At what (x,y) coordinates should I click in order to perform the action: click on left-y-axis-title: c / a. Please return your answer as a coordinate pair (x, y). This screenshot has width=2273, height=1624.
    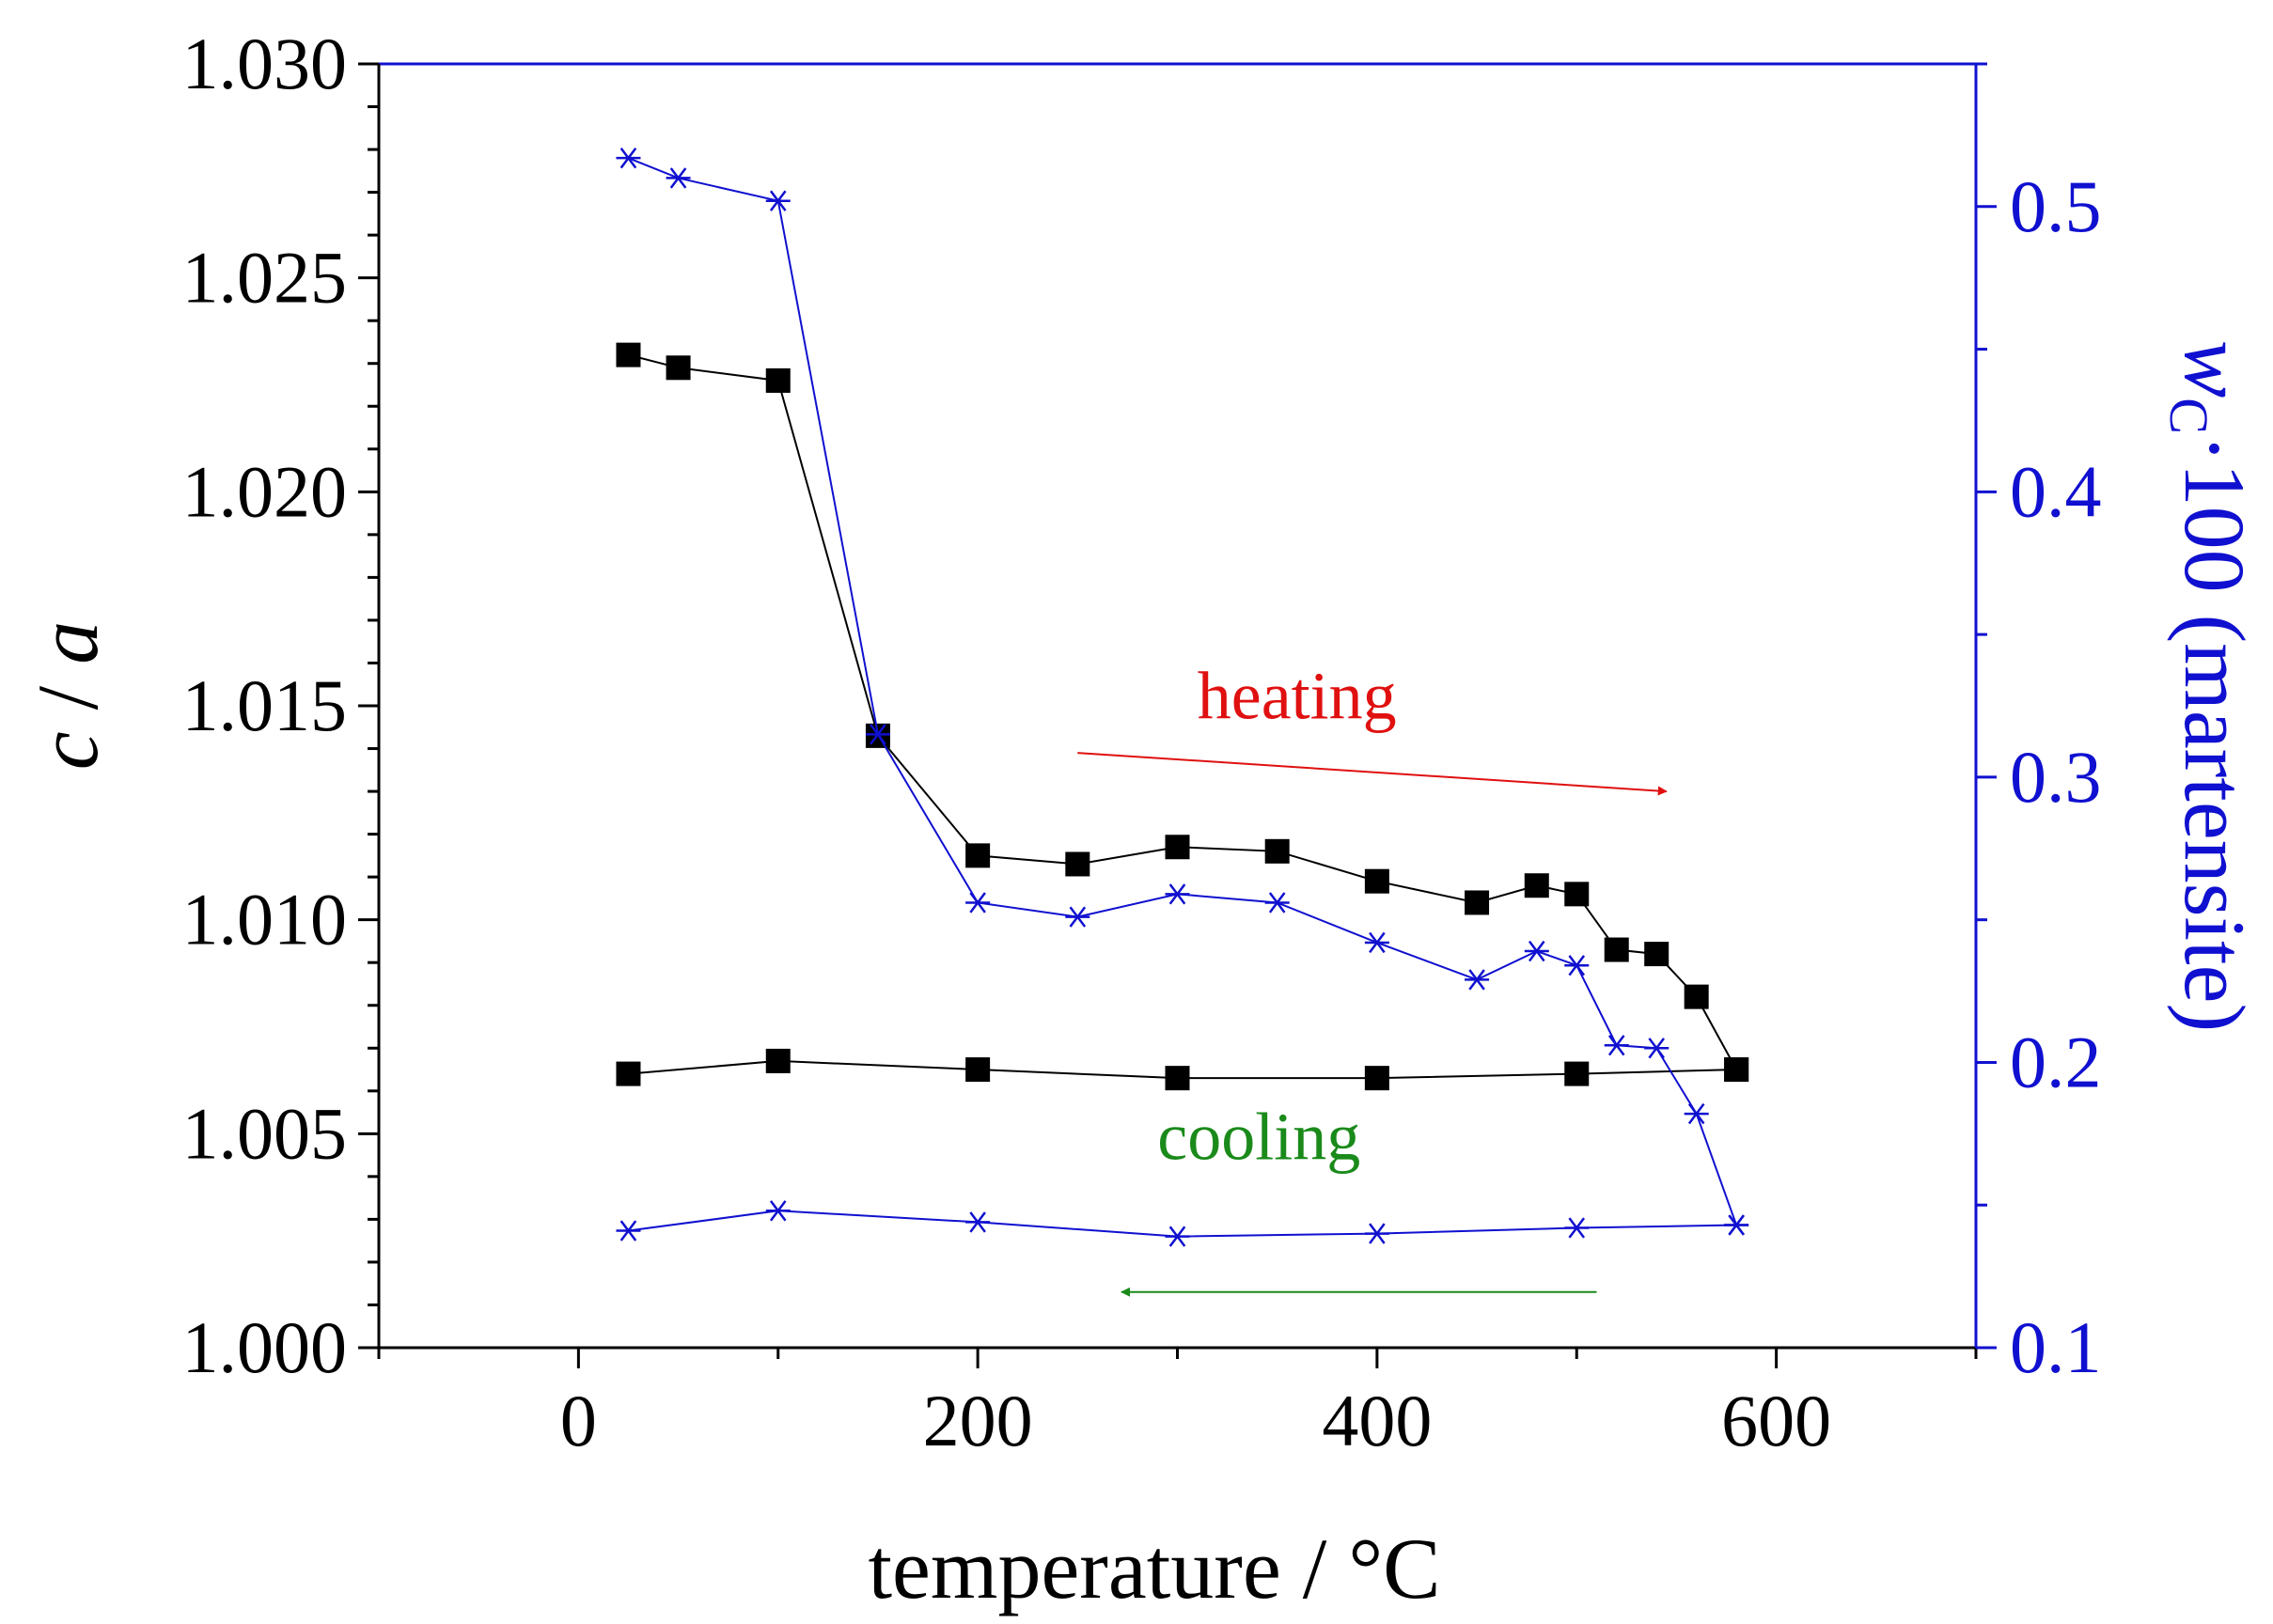
    Looking at the image, I should click on (68, 695).